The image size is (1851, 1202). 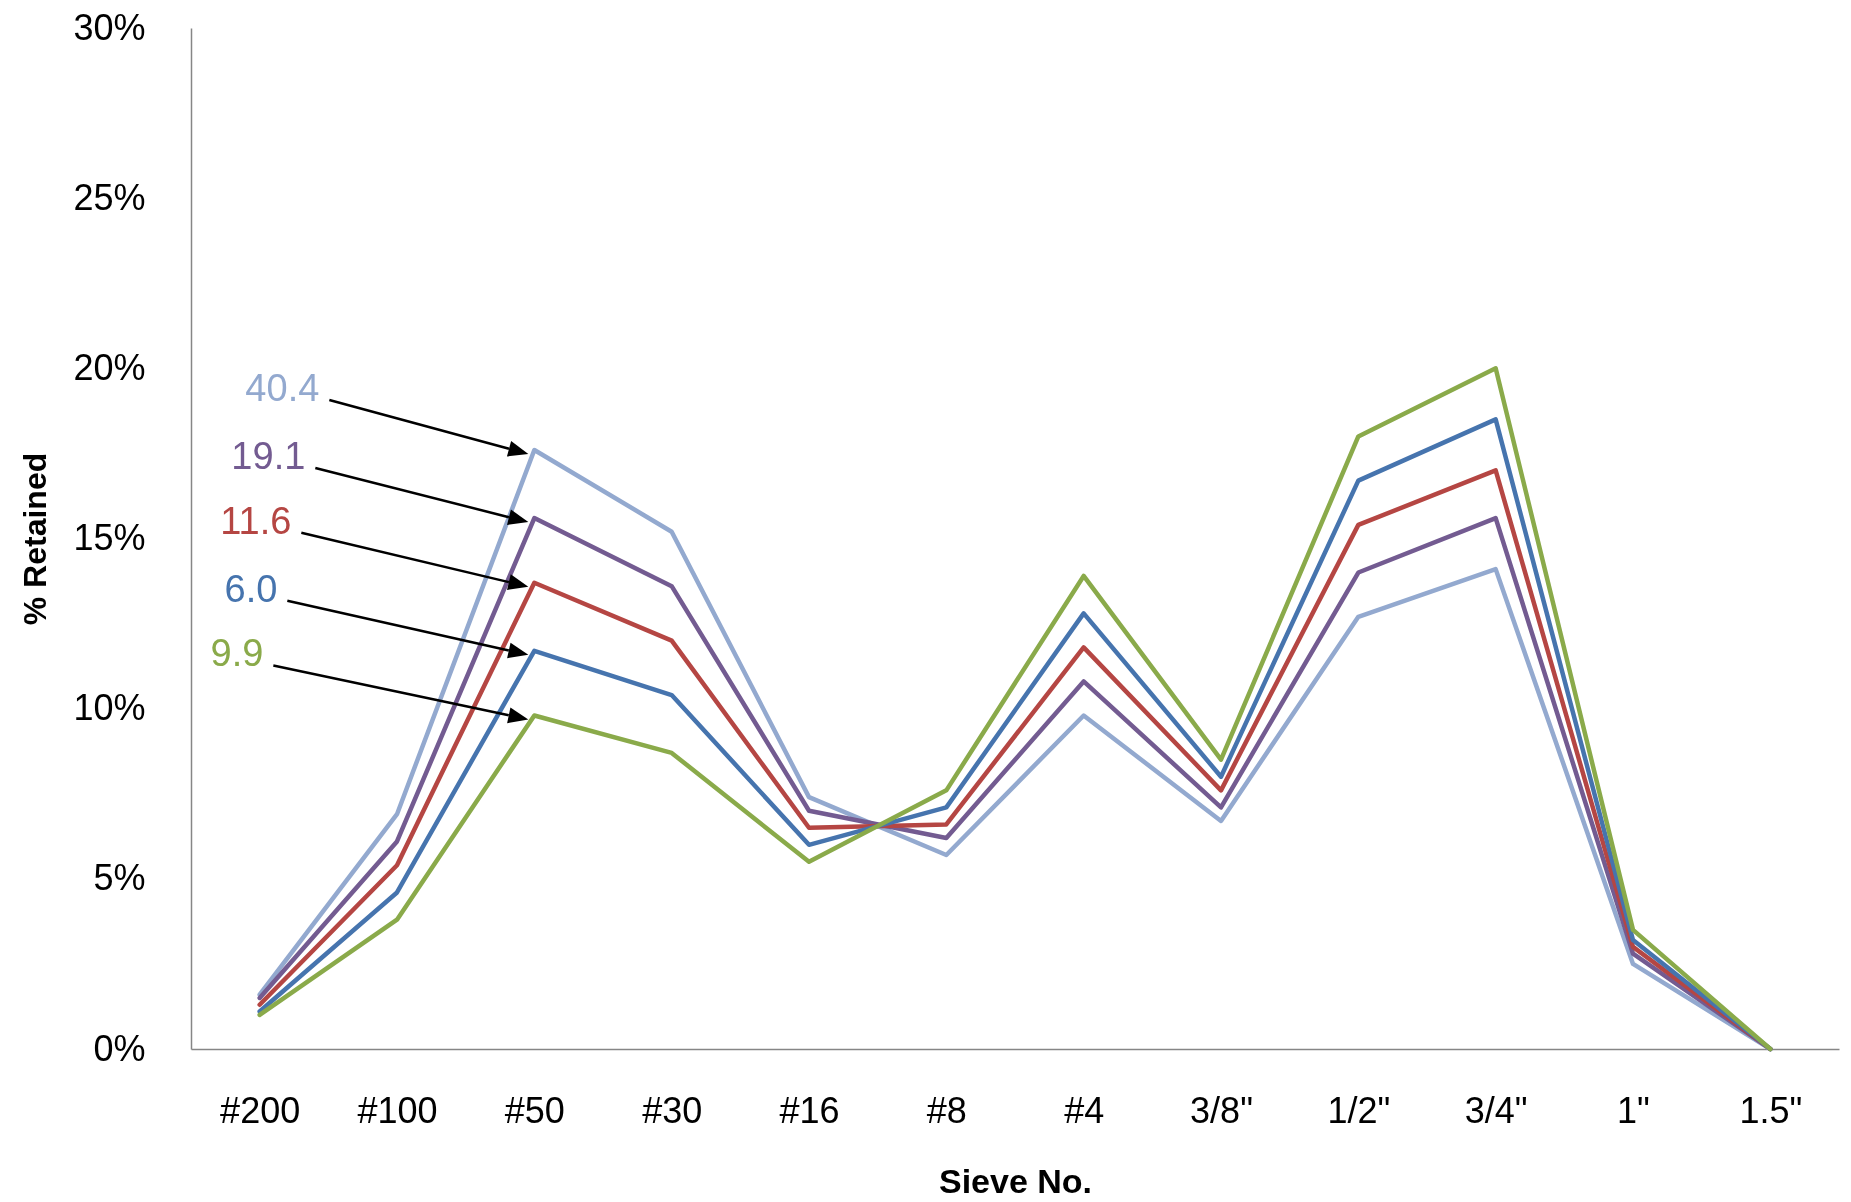 What do you see at coordinates (1496, 1110) in the screenshot?
I see `x-tick-label: 3/4"` at bounding box center [1496, 1110].